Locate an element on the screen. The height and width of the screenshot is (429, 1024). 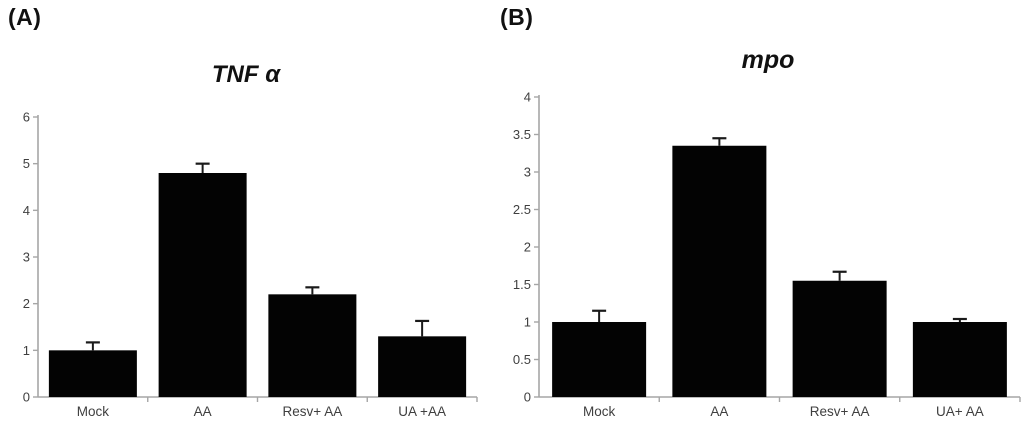
x-category-label: UA+ AA is located at coordinates (960, 411).